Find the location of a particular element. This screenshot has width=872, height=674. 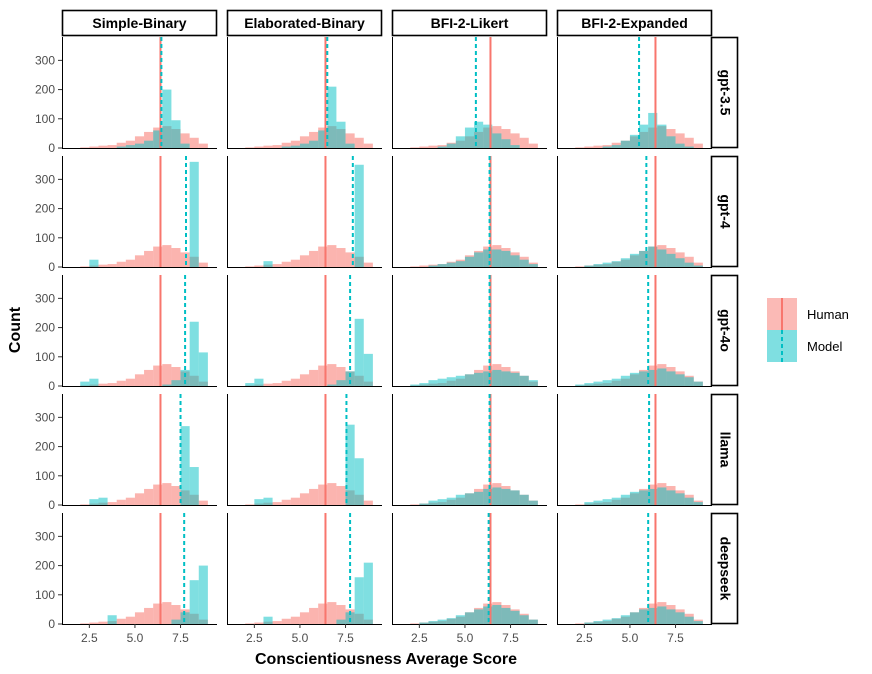

panel-gpt-4o-Elaborated-Binary is located at coordinates (304, 331).